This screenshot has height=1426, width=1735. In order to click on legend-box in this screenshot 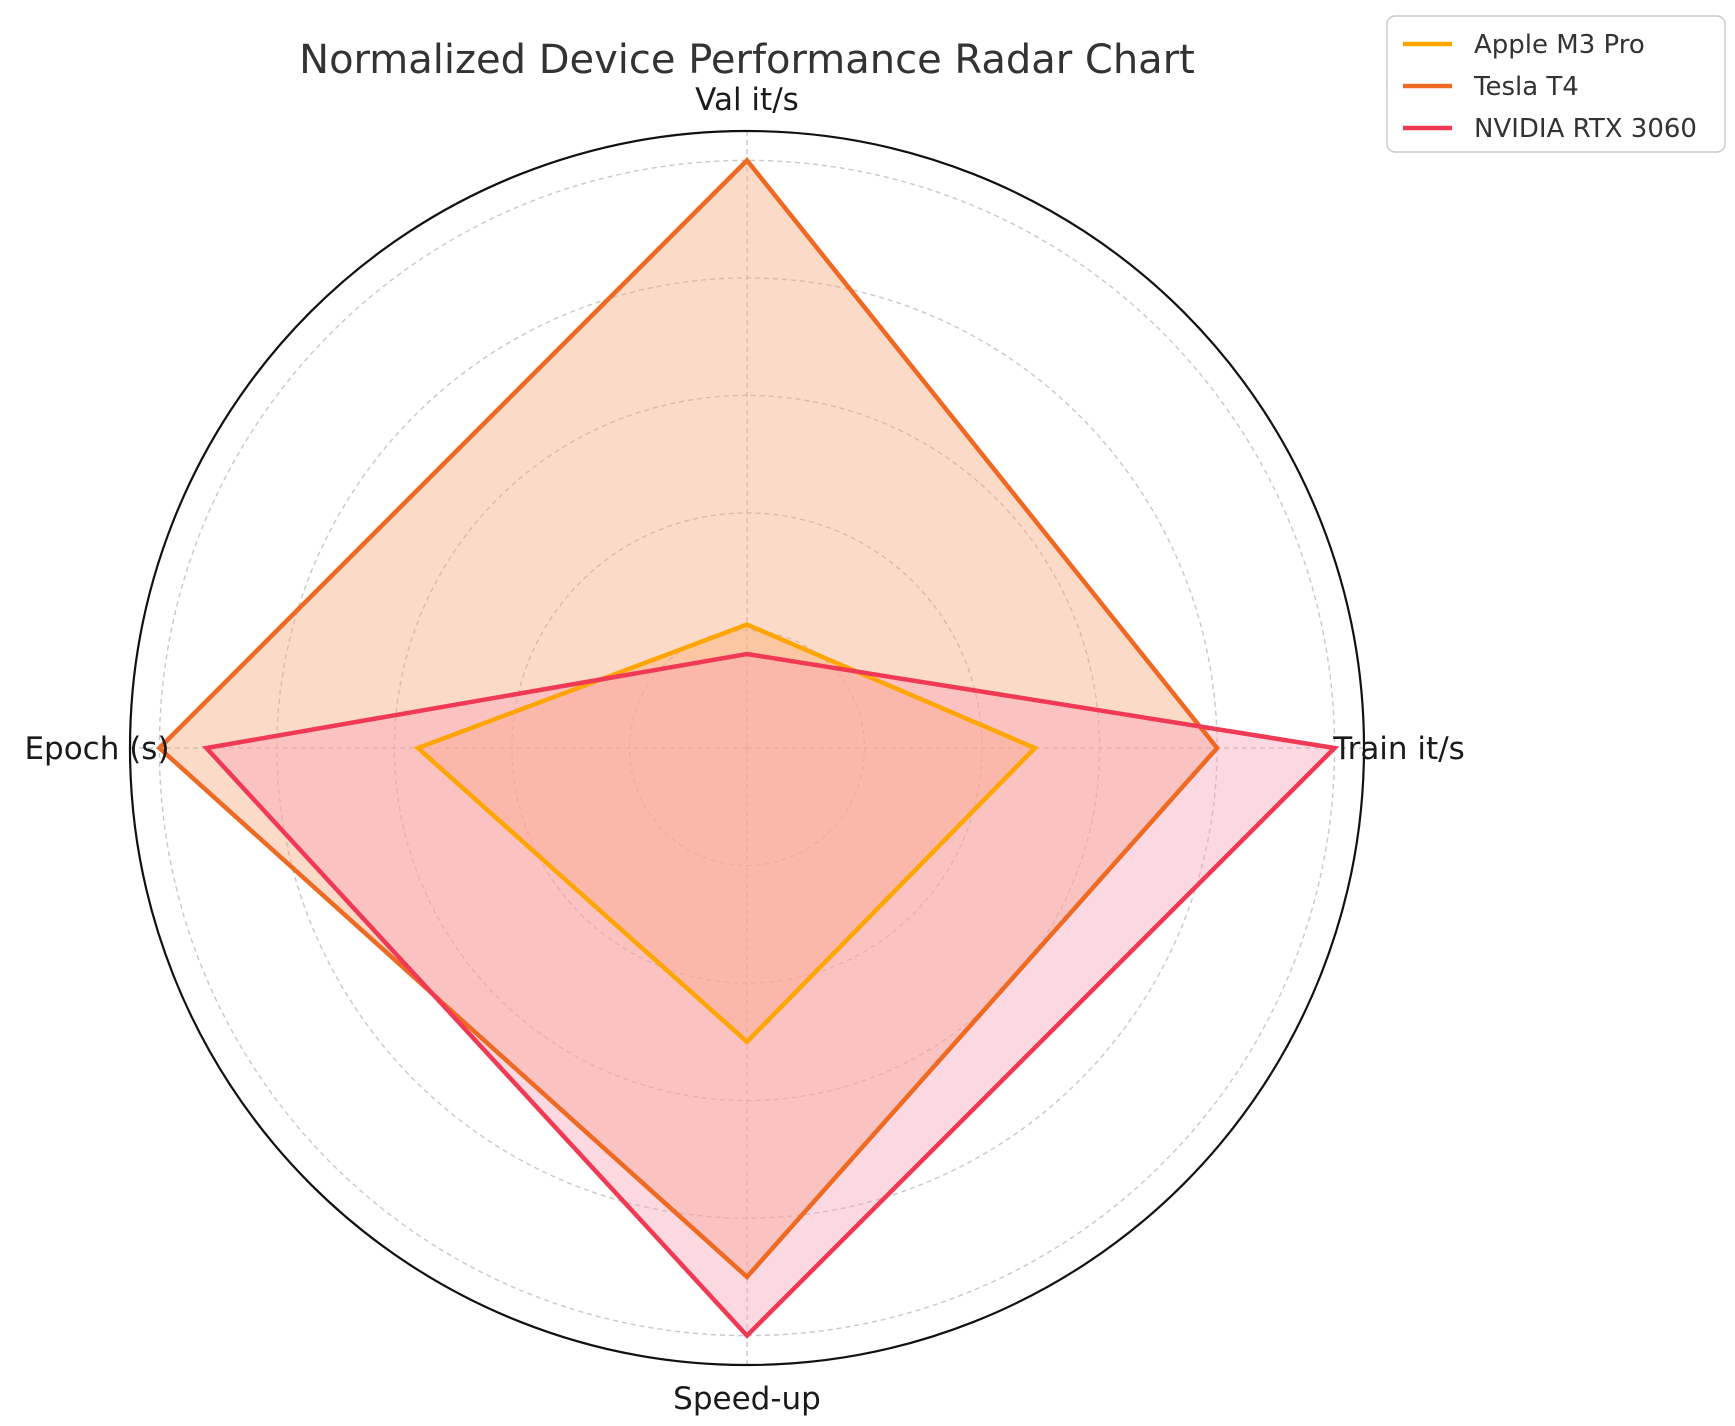, I will do `click(1556, 84)`.